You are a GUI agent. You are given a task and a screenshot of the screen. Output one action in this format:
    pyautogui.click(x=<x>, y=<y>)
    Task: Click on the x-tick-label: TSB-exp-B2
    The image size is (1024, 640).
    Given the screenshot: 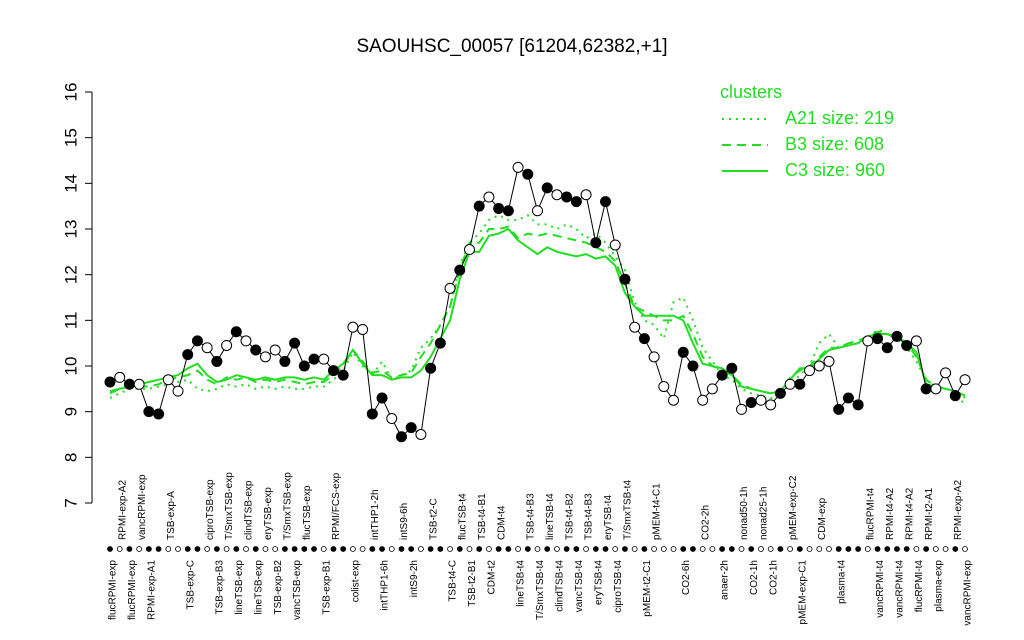 What is the action you would take?
    pyautogui.click(x=278, y=587)
    